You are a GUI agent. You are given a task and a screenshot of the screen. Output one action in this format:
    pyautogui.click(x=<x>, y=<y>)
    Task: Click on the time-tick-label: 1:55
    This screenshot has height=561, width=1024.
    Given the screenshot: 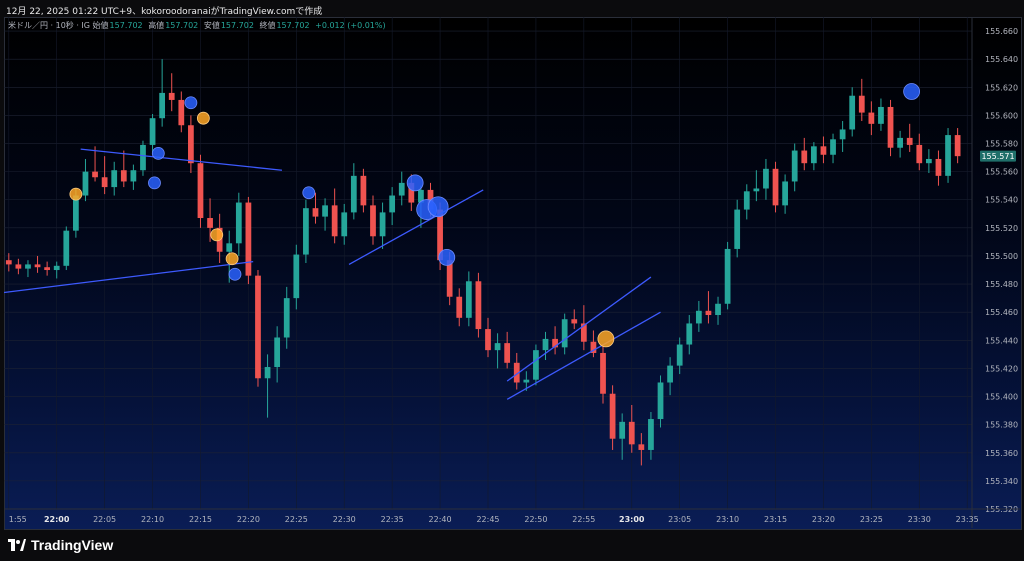 What is the action you would take?
    pyautogui.click(x=18, y=519)
    